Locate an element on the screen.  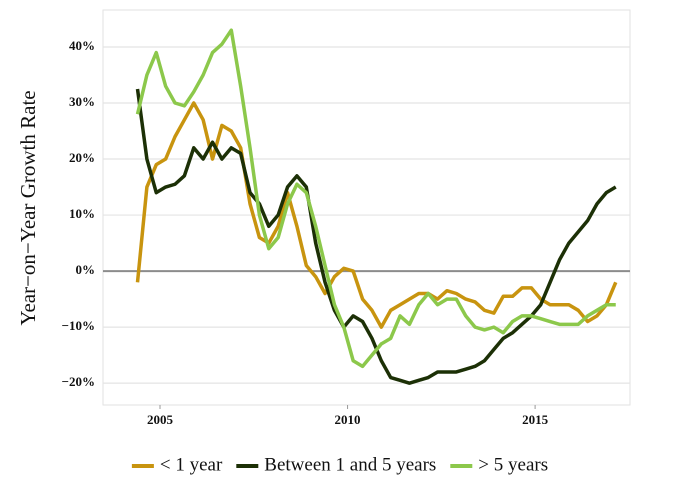
y-tick-label: 30% is located at coordinates (82, 101).